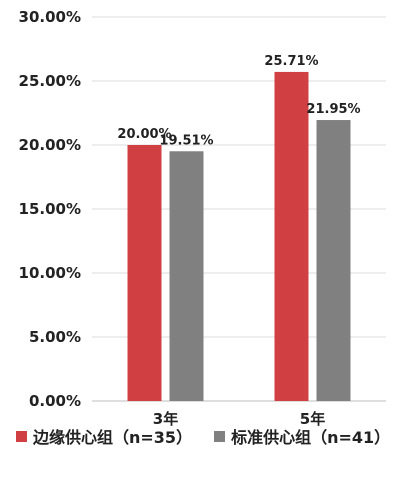 Image resolution: width=400 pixels, height=481 pixels. I want to click on x-category-label: 3年, so click(165, 419).